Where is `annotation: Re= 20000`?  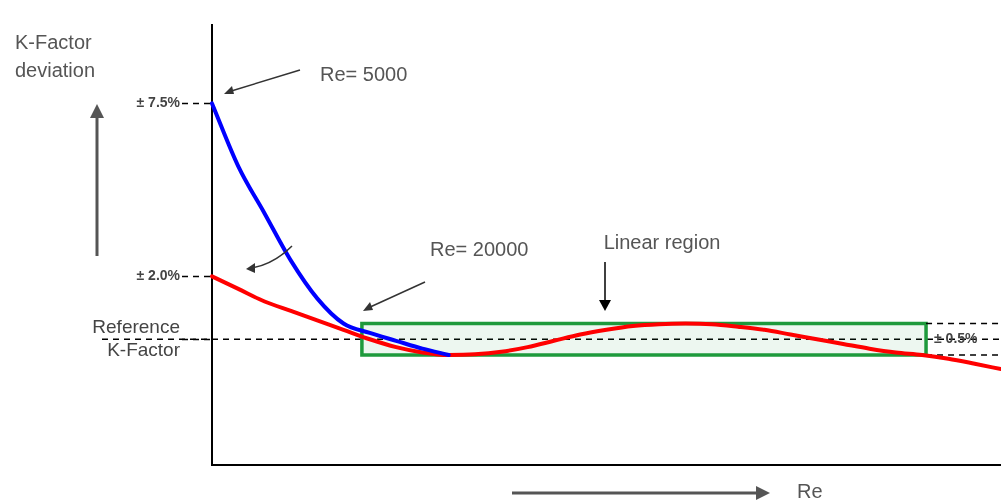
annotation: Re= 20000 is located at coordinates (479, 248).